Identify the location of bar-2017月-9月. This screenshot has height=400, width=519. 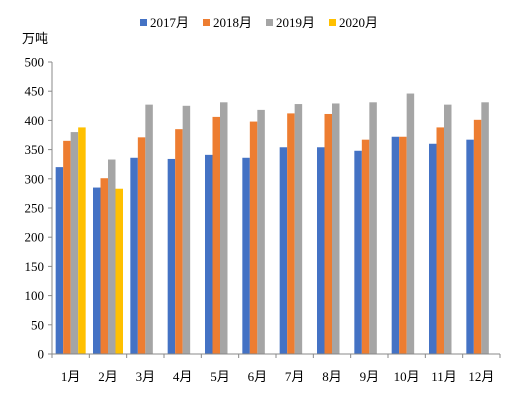
(358, 252).